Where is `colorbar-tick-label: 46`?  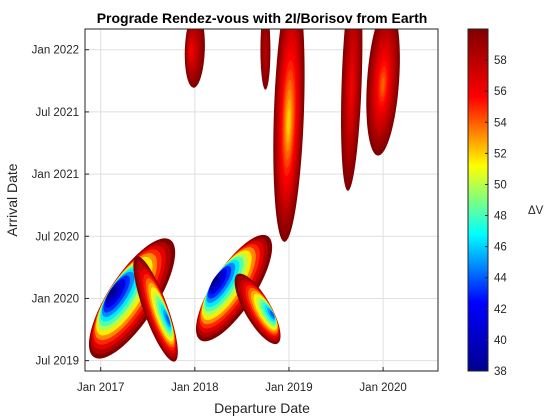
colorbar-tick-label: 46 is located at coordinates (500, 248).